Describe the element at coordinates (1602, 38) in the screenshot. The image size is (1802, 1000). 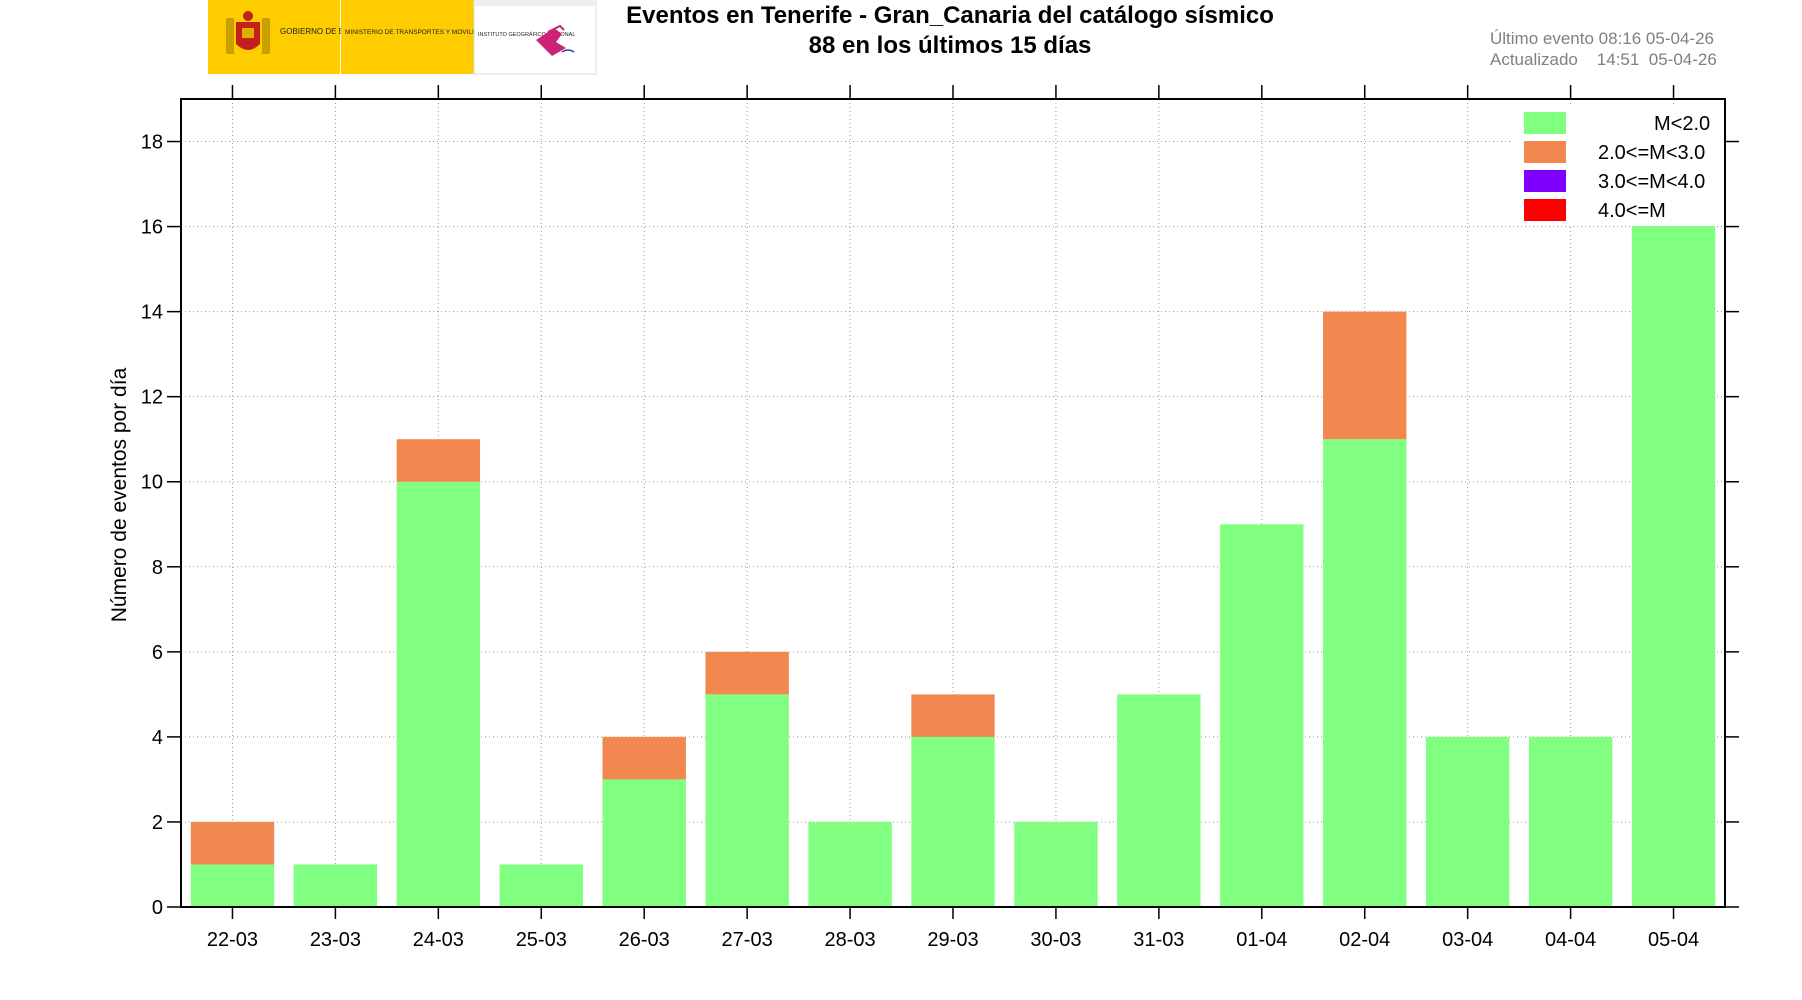
I see `last-event-text: Último evento 08:16 05-04-26` at that location.